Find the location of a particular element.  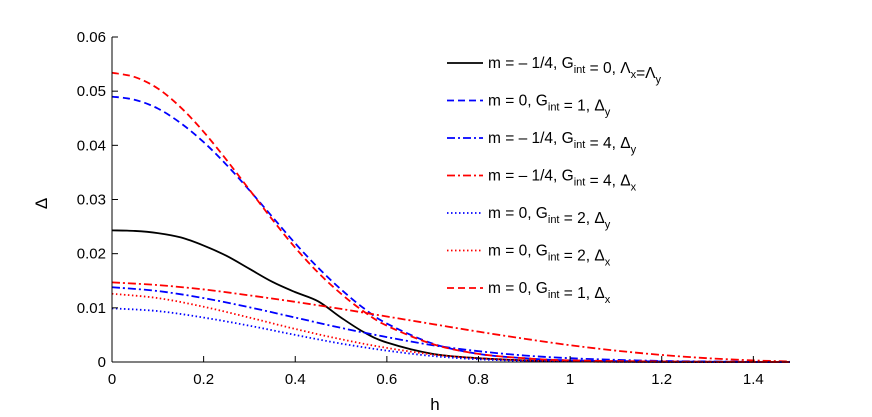

legend-label-4: m = – 1/4, Gint = 4, Δx is located at coordinates (562, 181).